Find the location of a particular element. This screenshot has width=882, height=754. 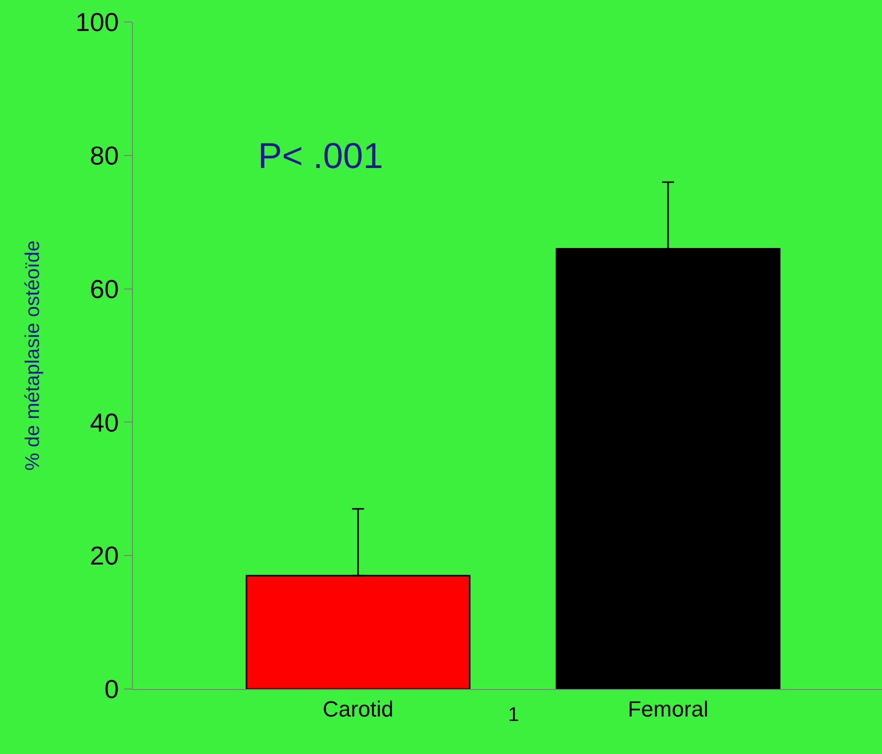

text: 1 is located at coordinates (514, 715).